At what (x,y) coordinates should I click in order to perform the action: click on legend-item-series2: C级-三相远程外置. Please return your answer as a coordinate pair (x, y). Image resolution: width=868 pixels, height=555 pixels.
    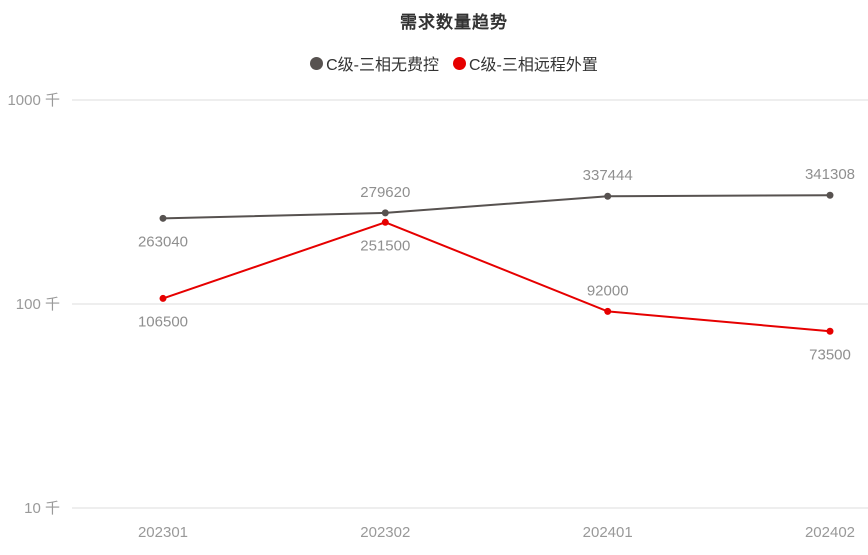
    Looking at the image, I should click on (525, 63).